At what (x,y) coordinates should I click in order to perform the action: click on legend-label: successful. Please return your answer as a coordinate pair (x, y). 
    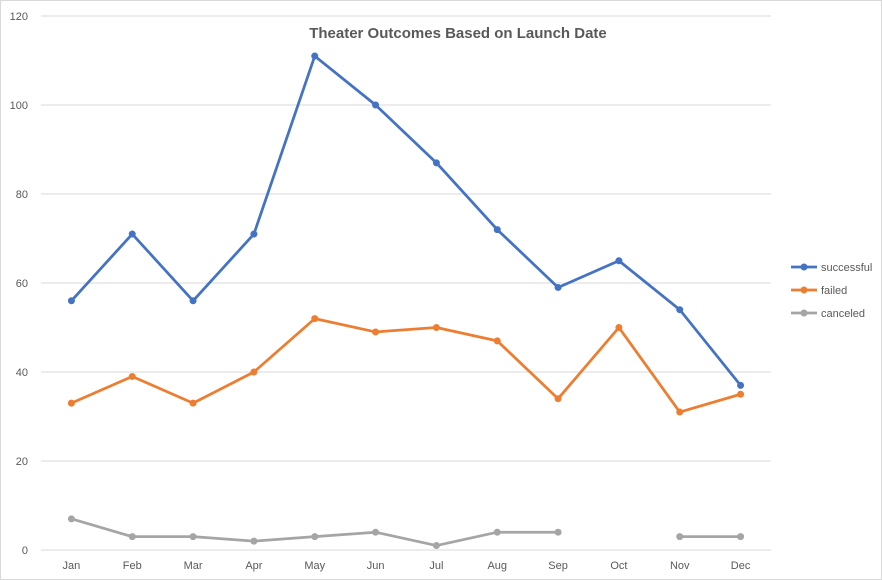
    Looking at the image, I should click on (846, 268).